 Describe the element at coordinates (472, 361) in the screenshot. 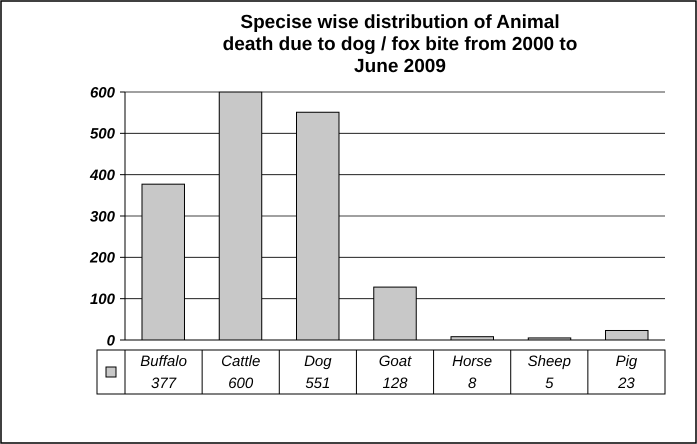

I see `x-tick-label: Horse` at that location.